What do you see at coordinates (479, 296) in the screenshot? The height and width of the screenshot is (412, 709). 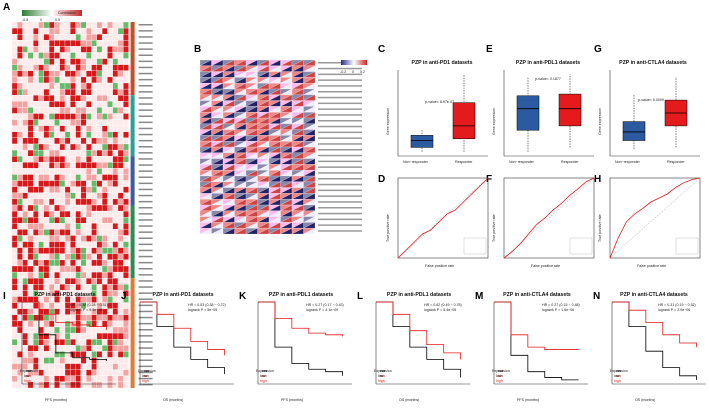 I see `label-m: M` at bounding box center [479, 296].